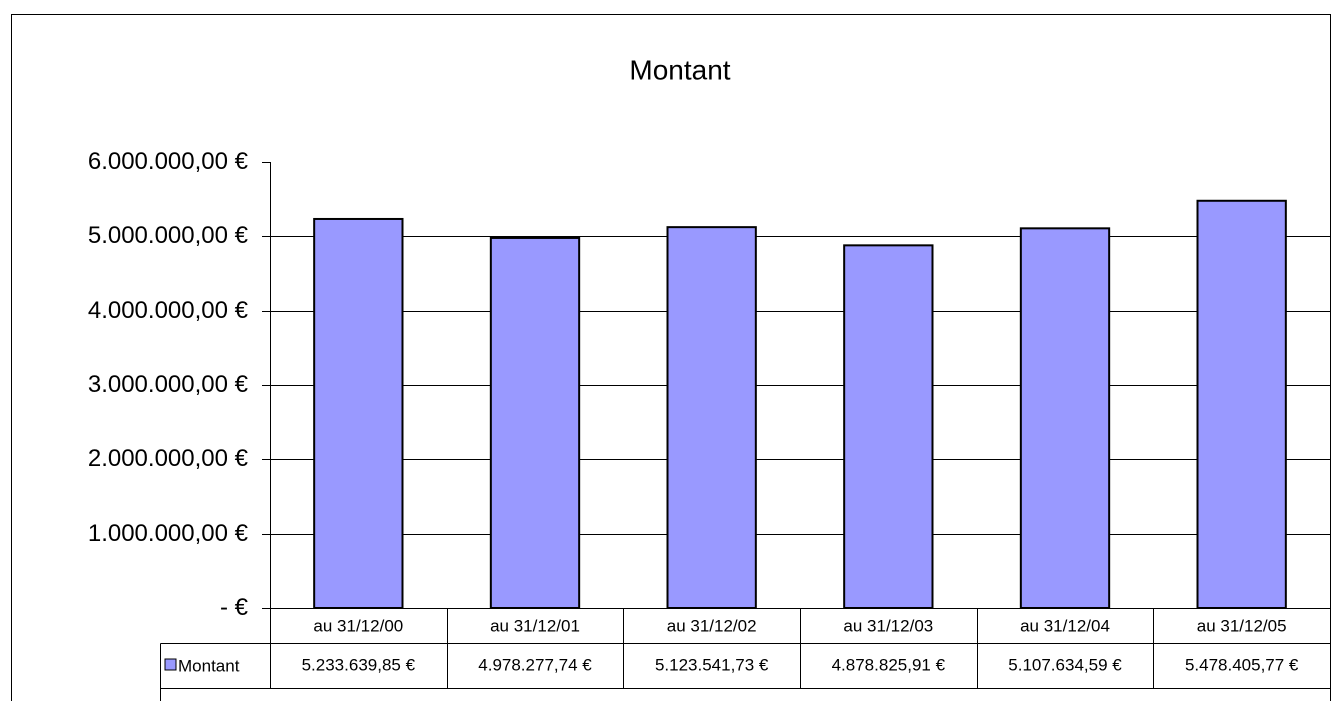  What do you see at coordinates (359, 664) in the screenshot?
I see `data-label: 5.233.639,85 €` at bounding box center [359, 664].